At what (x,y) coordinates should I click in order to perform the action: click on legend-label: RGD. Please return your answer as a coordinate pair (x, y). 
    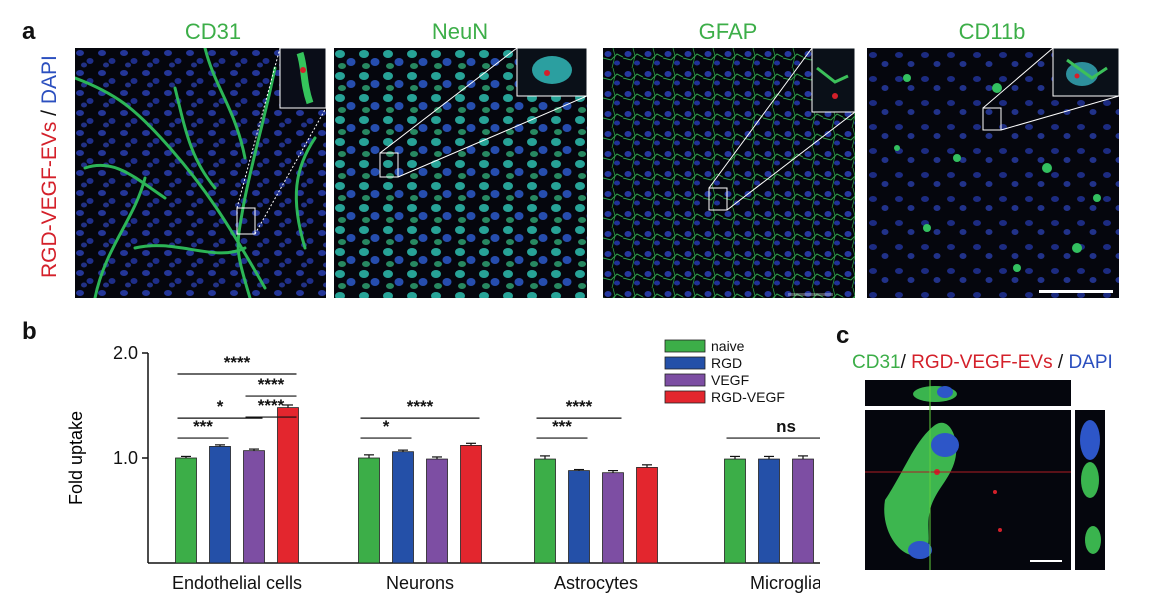
    Looking at the image, I should click on (726, 363).